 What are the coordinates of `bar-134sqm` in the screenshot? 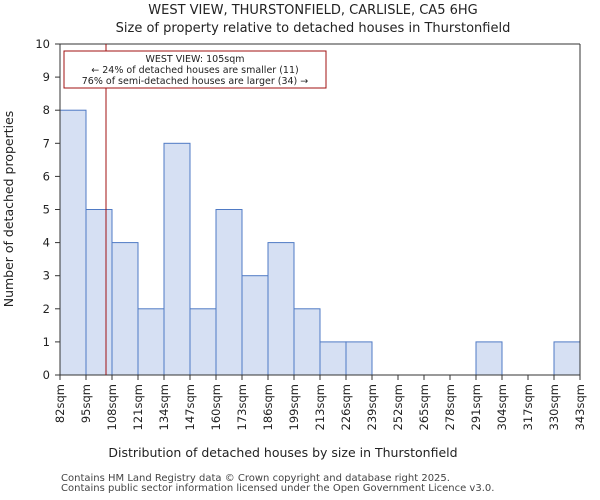 It's located at (177, 259).